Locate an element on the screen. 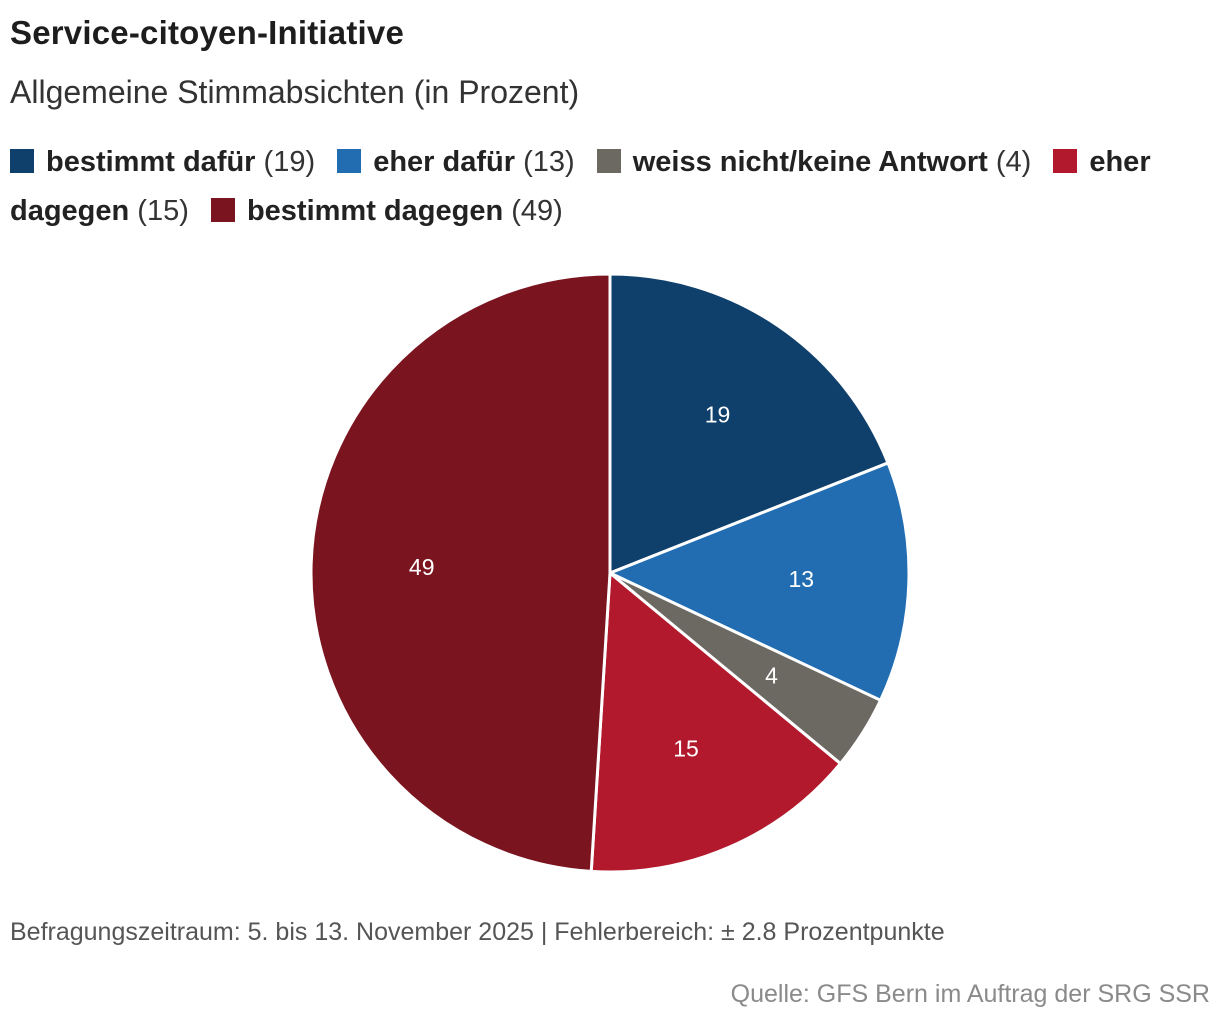 Image resolution: width=1220 pixels, height=1024 pixels. slice-value-label: 13 is located at coordinates (801, 579).